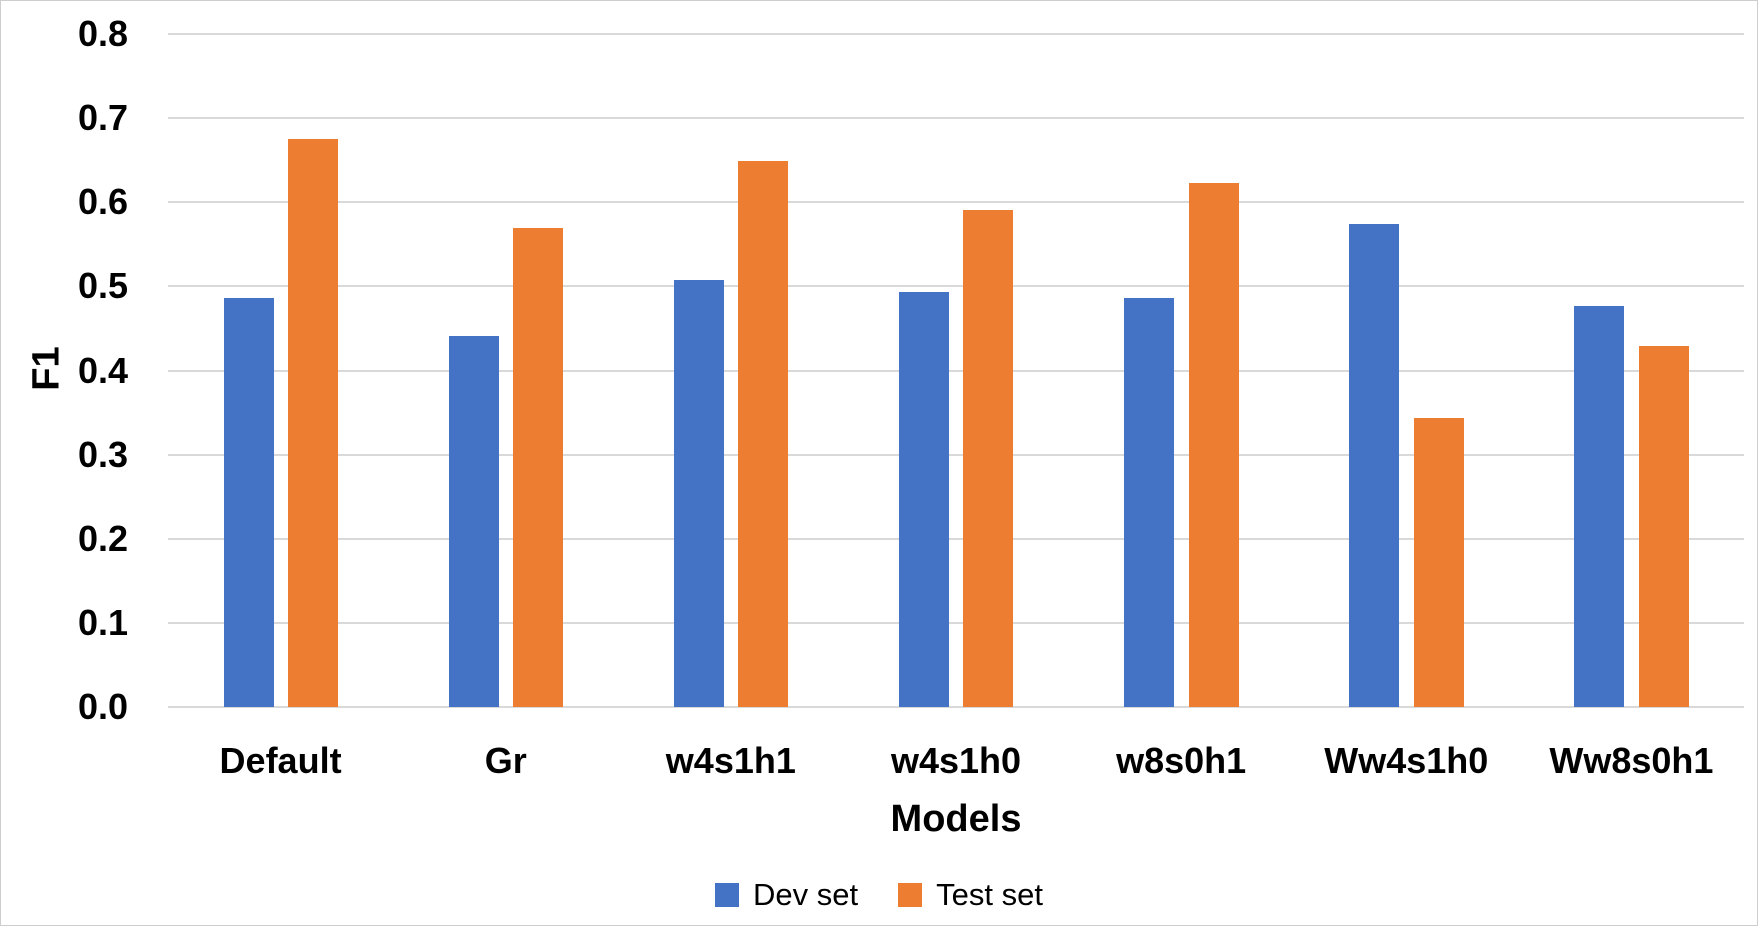 The width and height of the screenshot is (1758, 926). I want to click on bar-test-set-w8s0h1, so click(1213, 444).